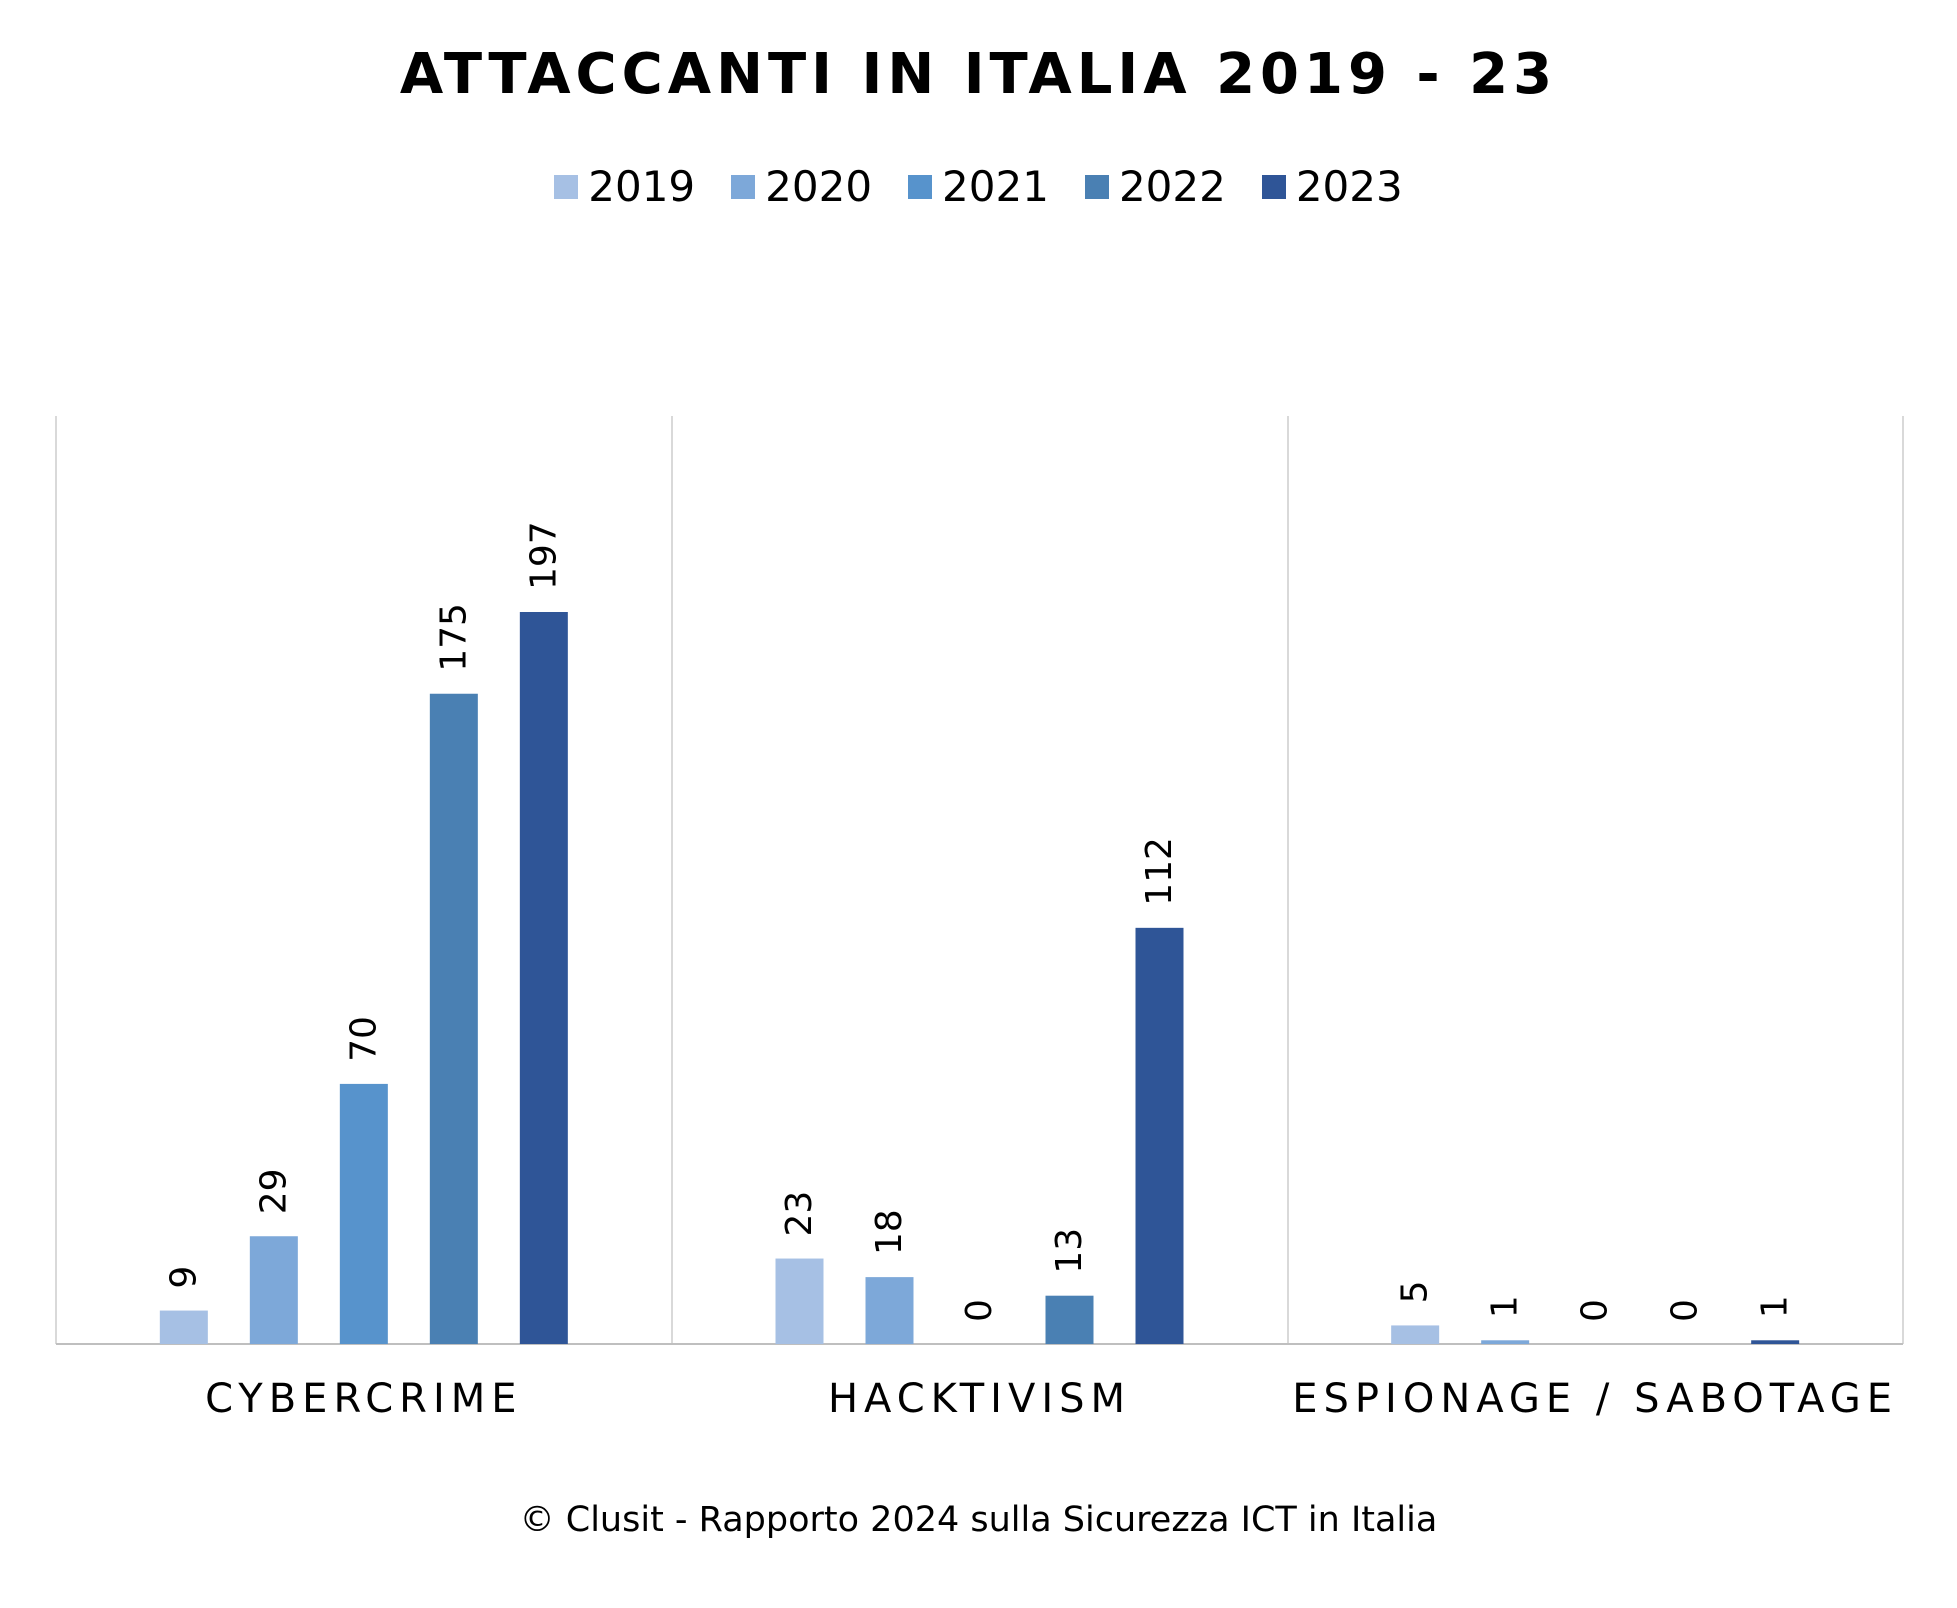 Image resolution: width=1957 pixels, height=1608 pixels. I want to click on bar-hacktivism-2019, so click(799, 1301).